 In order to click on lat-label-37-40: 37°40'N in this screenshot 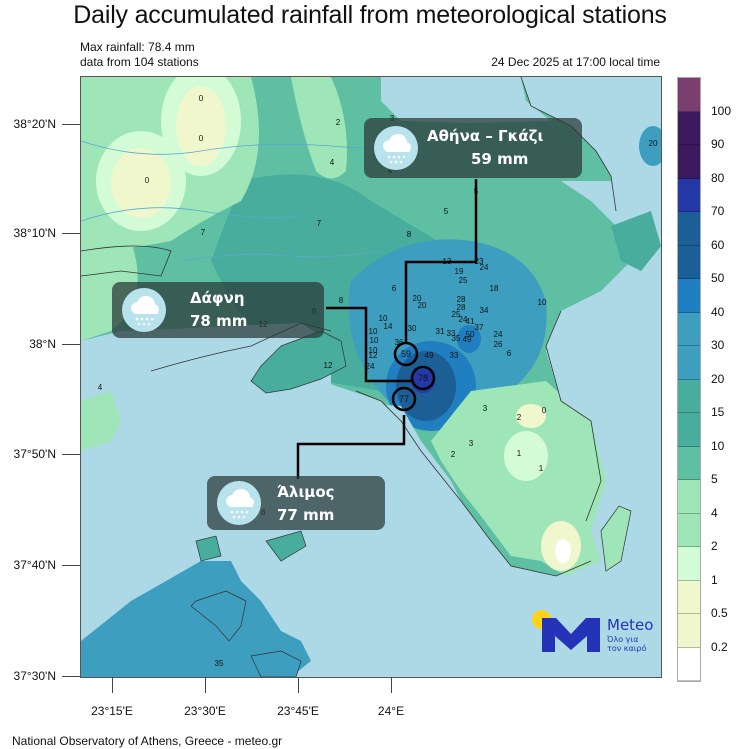, I will do `click(34, 565)`.